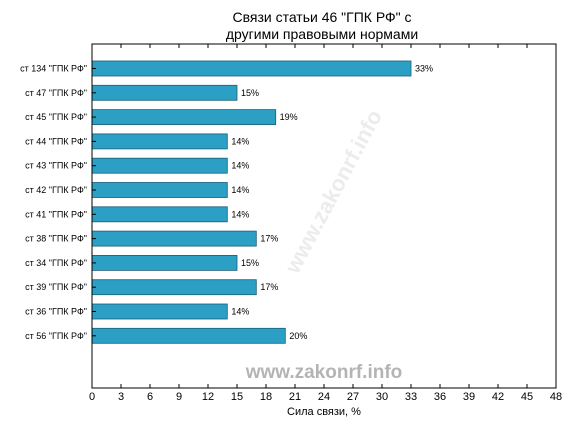 This screenshot has width=576, height=432. Describe the element at coordinates (56, 141) in the screenshot. I see `category-label-4: ст 44 "ГПК РФ"` at that location.